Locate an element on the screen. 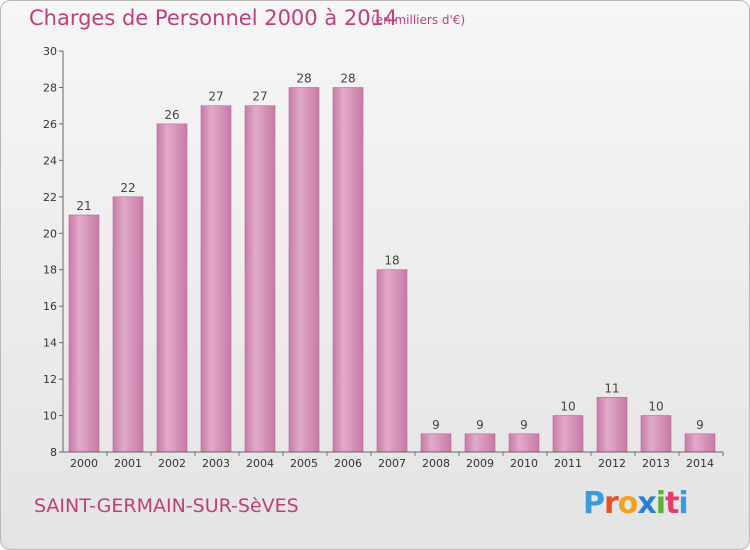 The height and width of the screenshot is (550, 750). y-tick-label: 10 is located at coordinates (50, 416).